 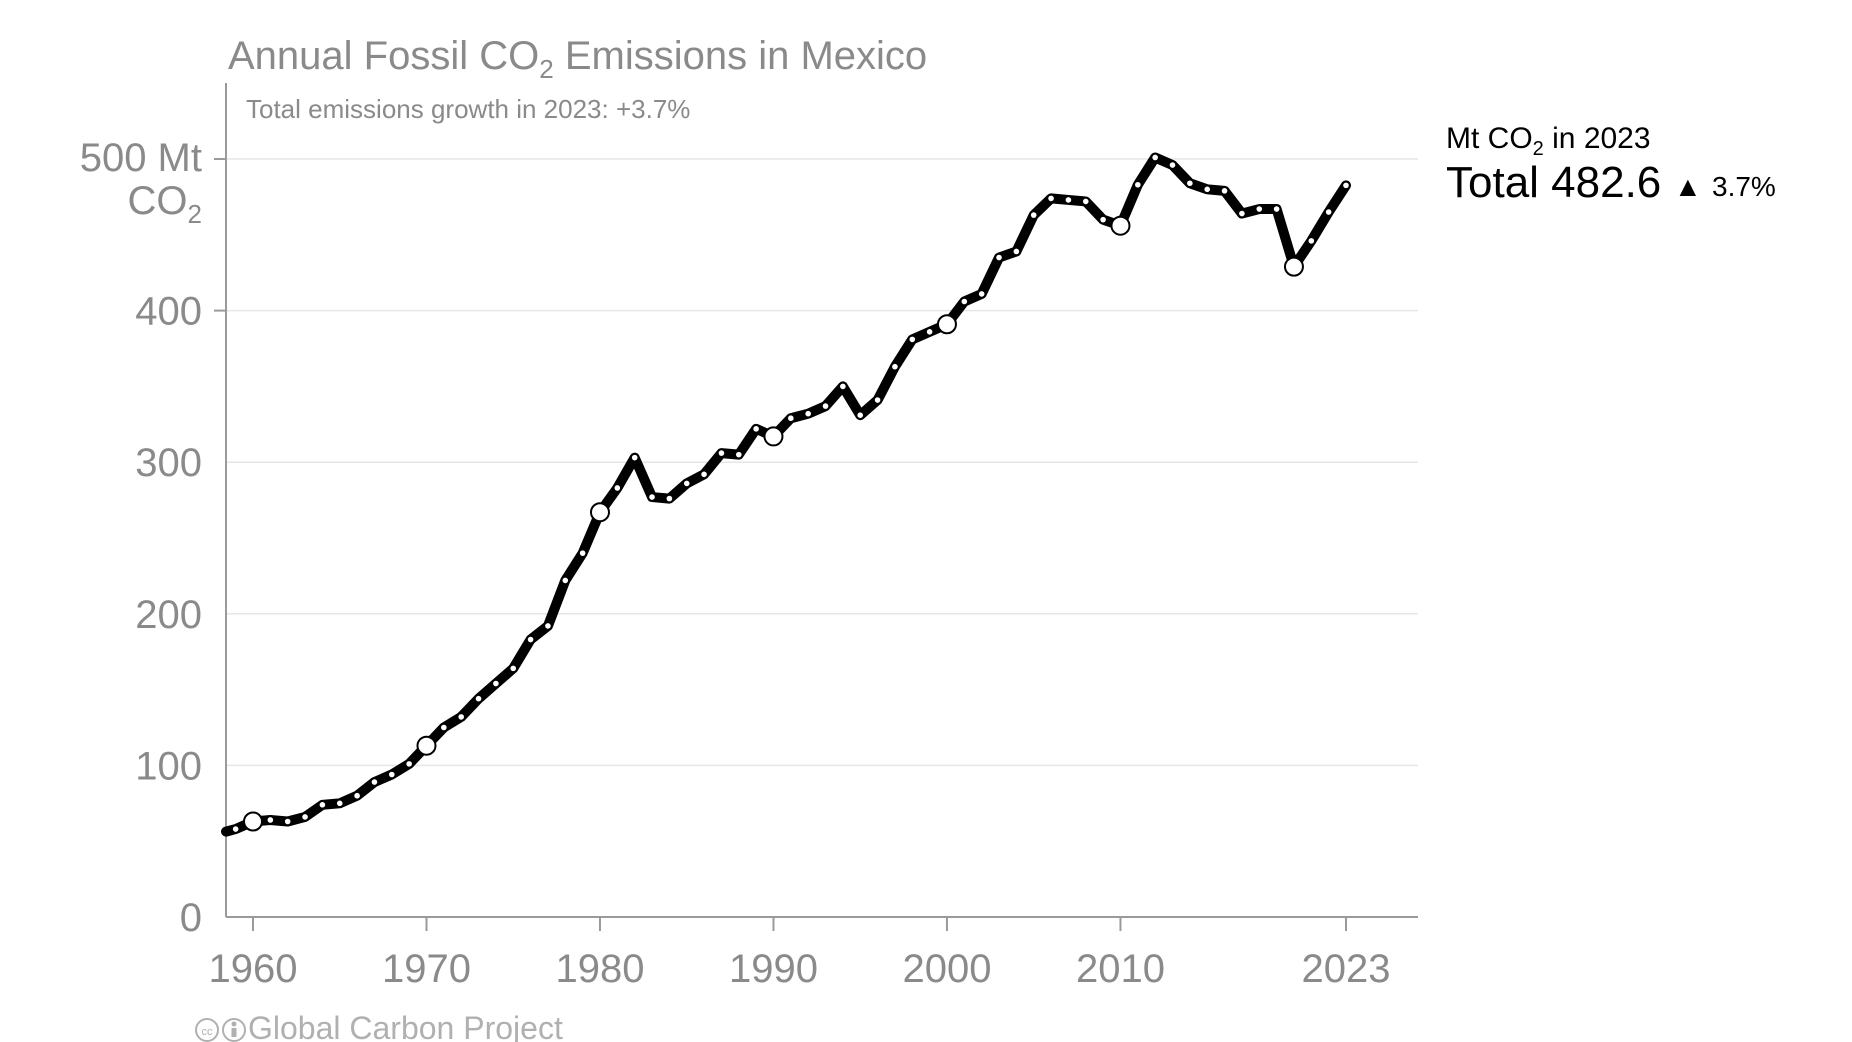 What do you see at coordinates (1553, 182) in the screenshot?
I see `side-total-value: Total 482.6` at bounding box center [1553, 182].